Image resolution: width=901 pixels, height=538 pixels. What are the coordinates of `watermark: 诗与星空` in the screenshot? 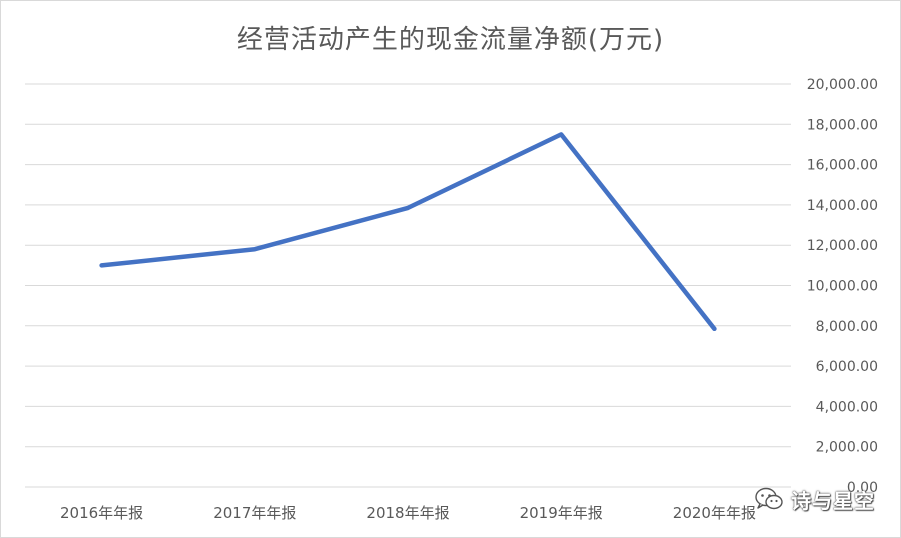 It's located at (814, 499).